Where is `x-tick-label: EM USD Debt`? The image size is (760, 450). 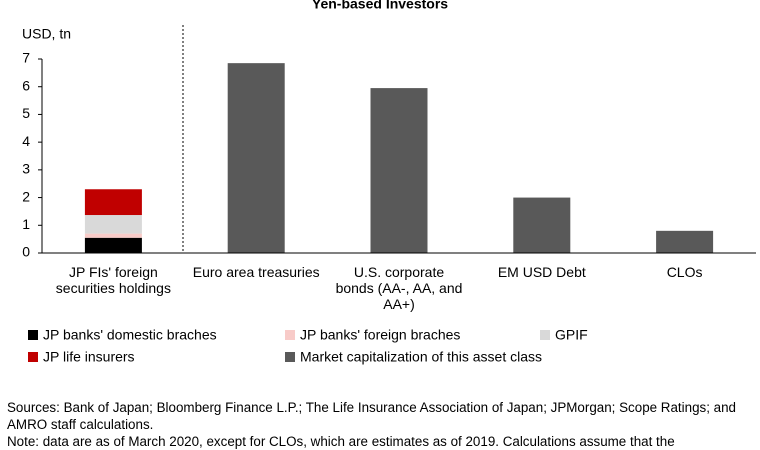
x-tick-label: EM USD Debt is located at coordinates (541, 272).